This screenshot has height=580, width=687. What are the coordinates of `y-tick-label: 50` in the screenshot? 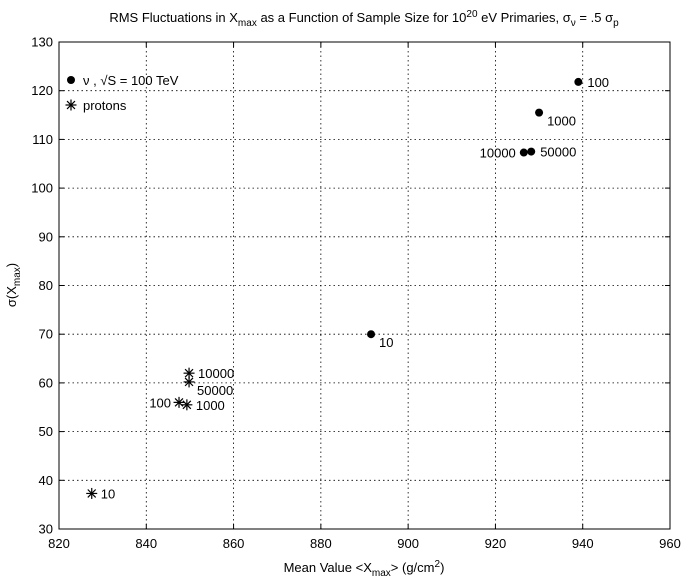 It's located at (46, 431).